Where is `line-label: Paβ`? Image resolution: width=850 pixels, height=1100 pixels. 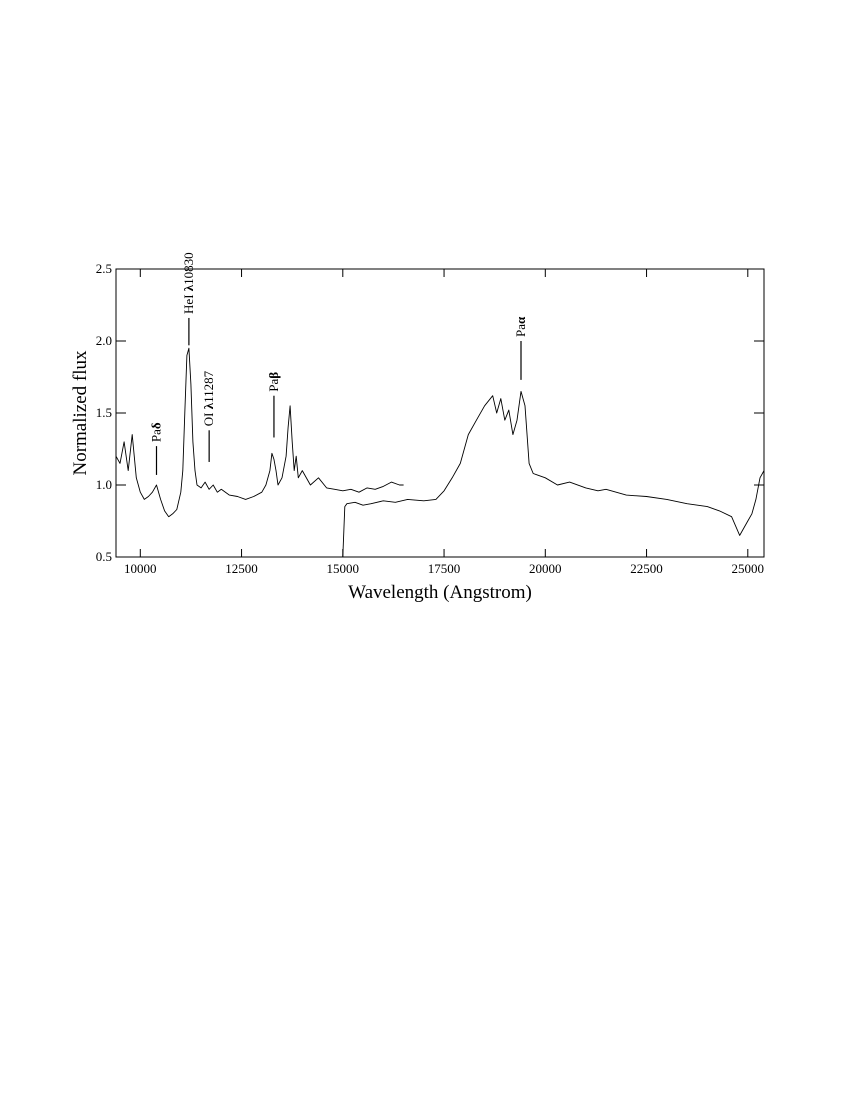
line-label: Paβ is located at coordinates (273, 382).